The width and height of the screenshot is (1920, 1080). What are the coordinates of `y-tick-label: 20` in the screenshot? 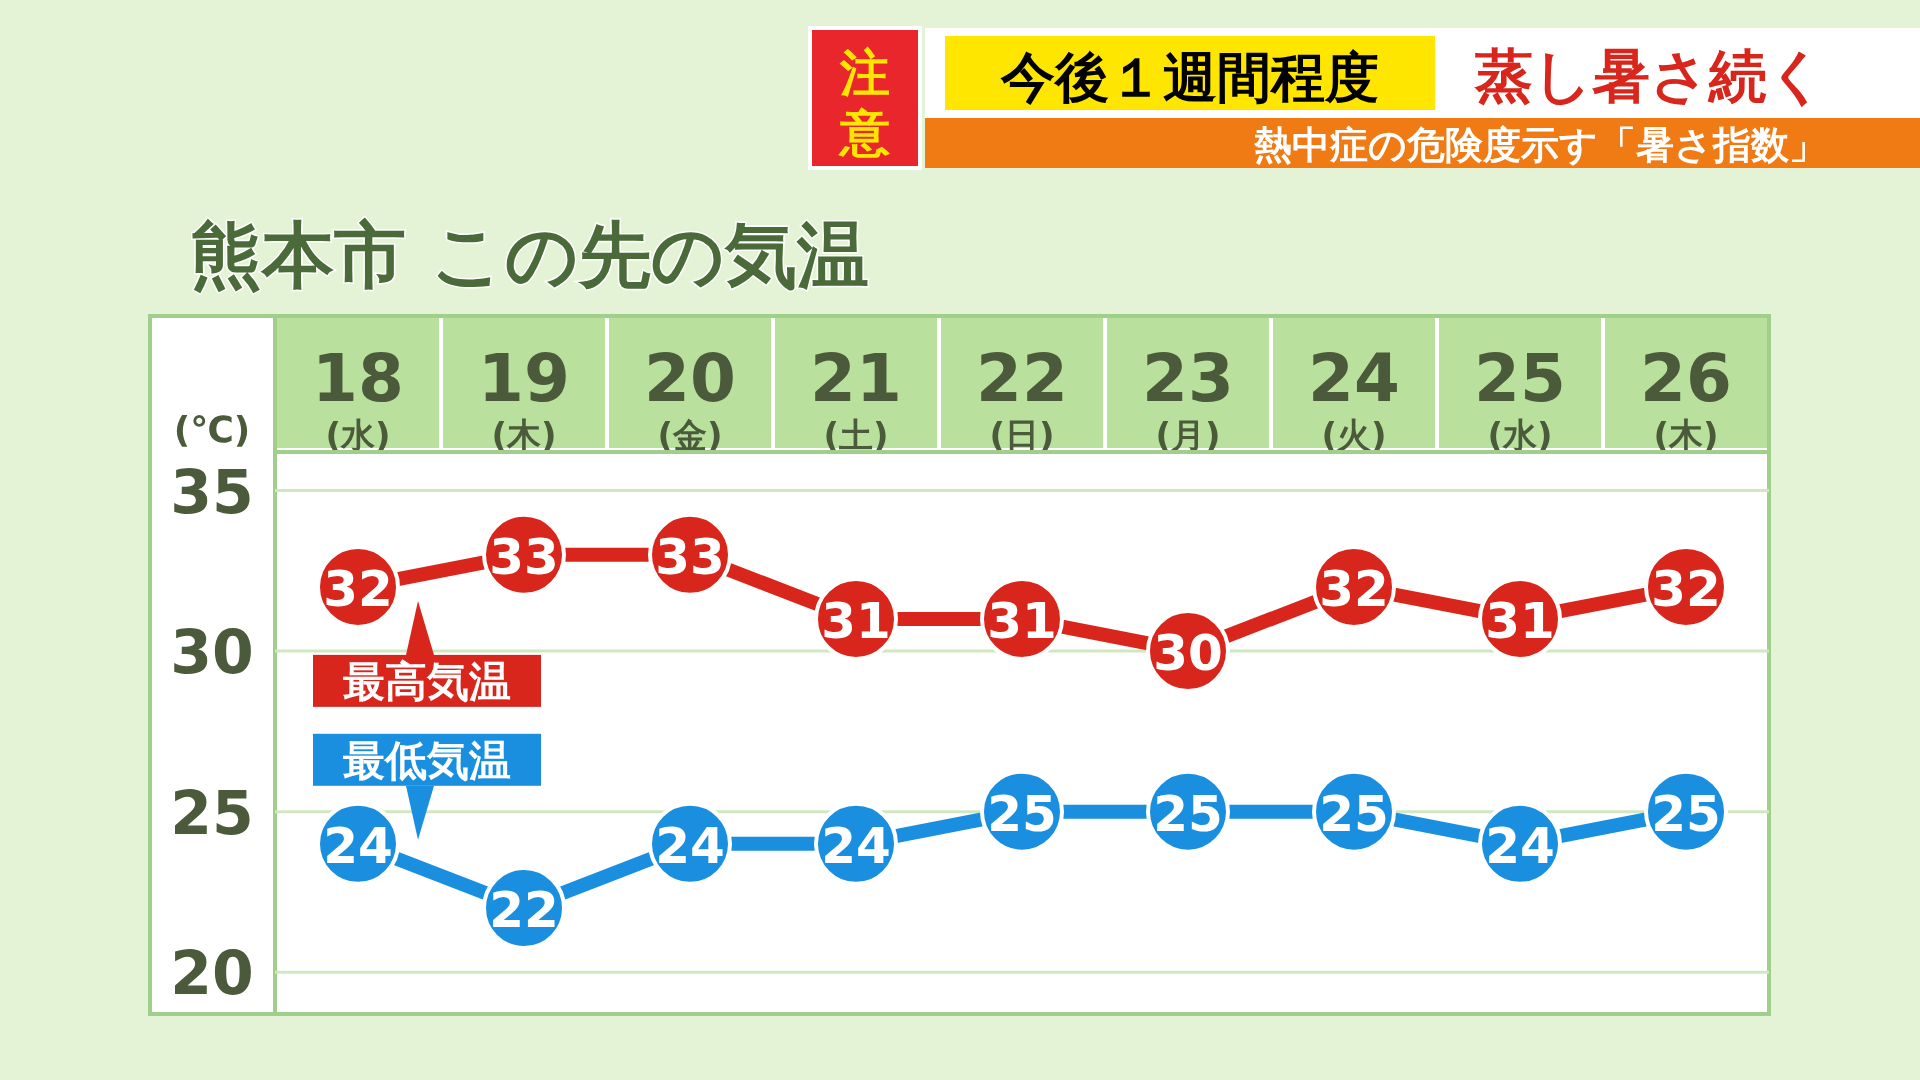 It's located at (212, 973).